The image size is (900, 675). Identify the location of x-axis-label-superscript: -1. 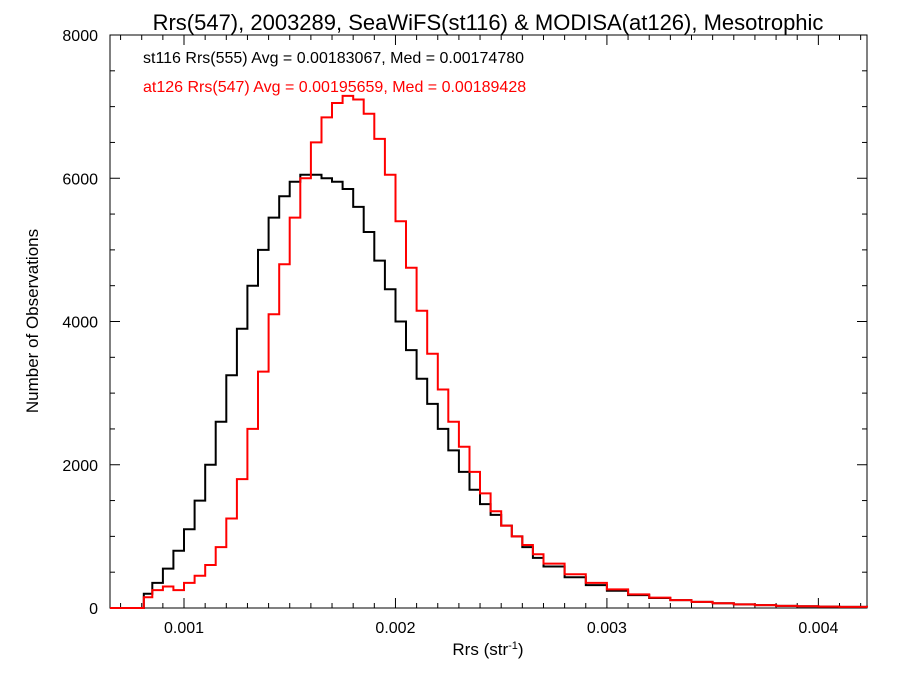
(513, 646).